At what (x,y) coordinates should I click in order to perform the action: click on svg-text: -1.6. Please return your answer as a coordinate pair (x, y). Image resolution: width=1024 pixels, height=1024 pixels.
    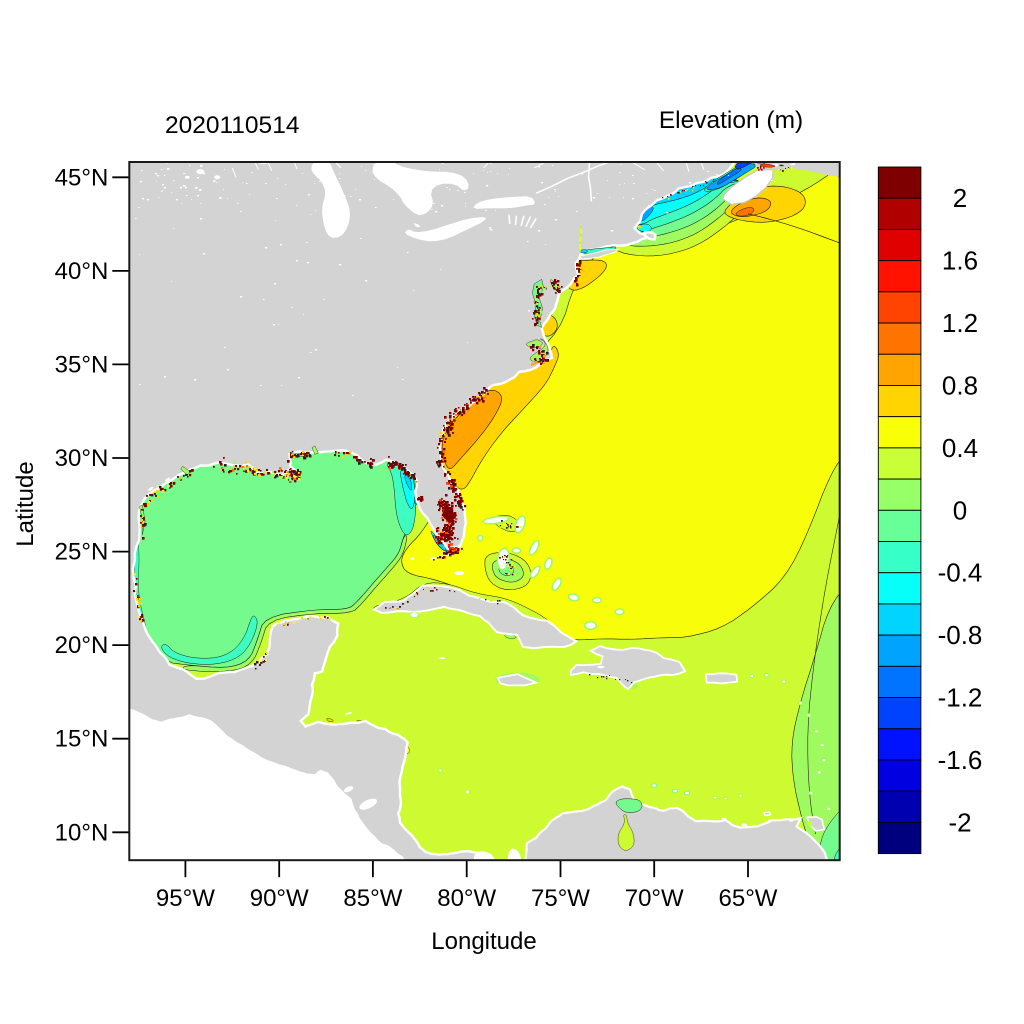
    Looking at the image, I should click on (960, 760).